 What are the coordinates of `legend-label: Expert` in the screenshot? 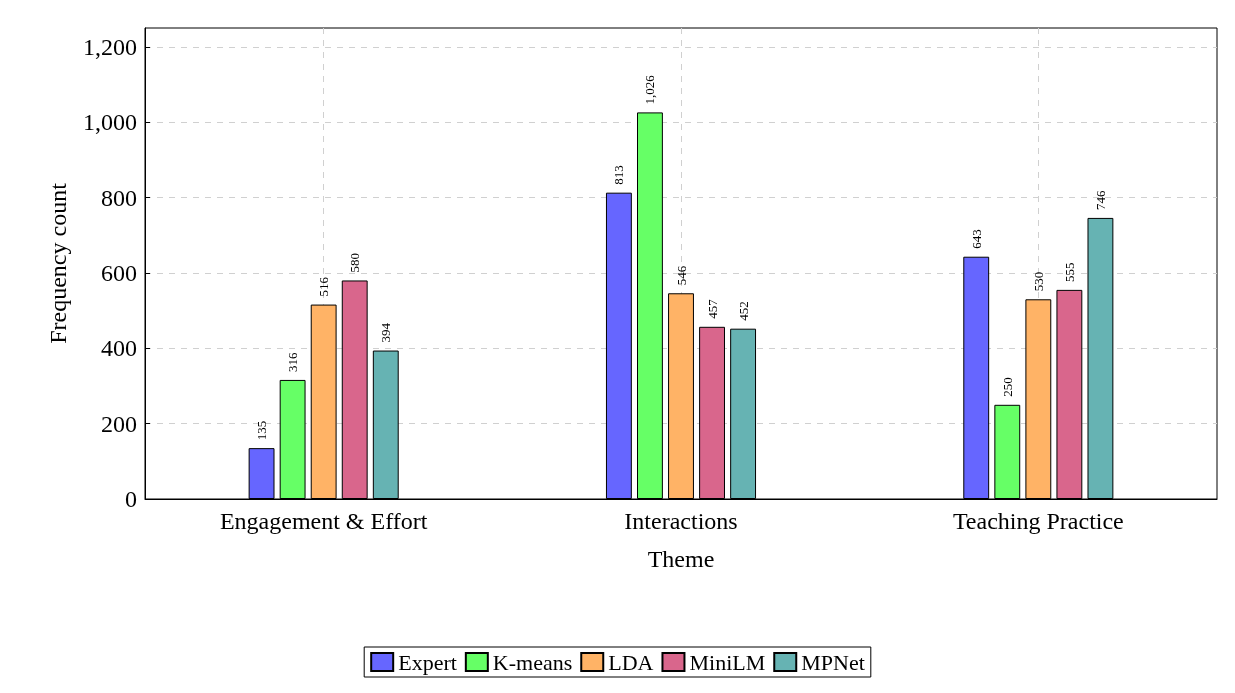 It's located at (427, 662).